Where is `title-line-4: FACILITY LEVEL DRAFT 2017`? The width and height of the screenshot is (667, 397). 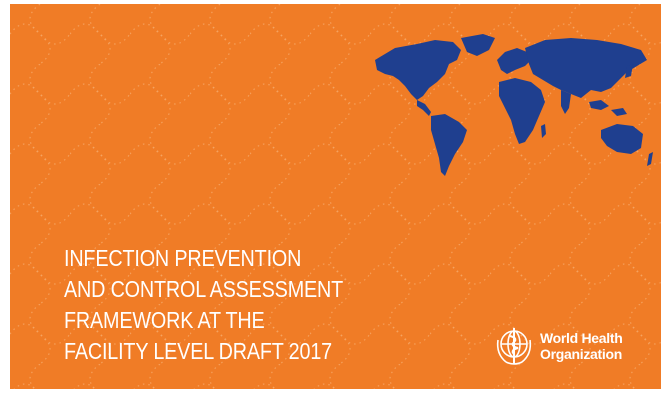 title-line-4: FACILITY LEVEL DRAFT 2017 is located at coordinates (198, 351).